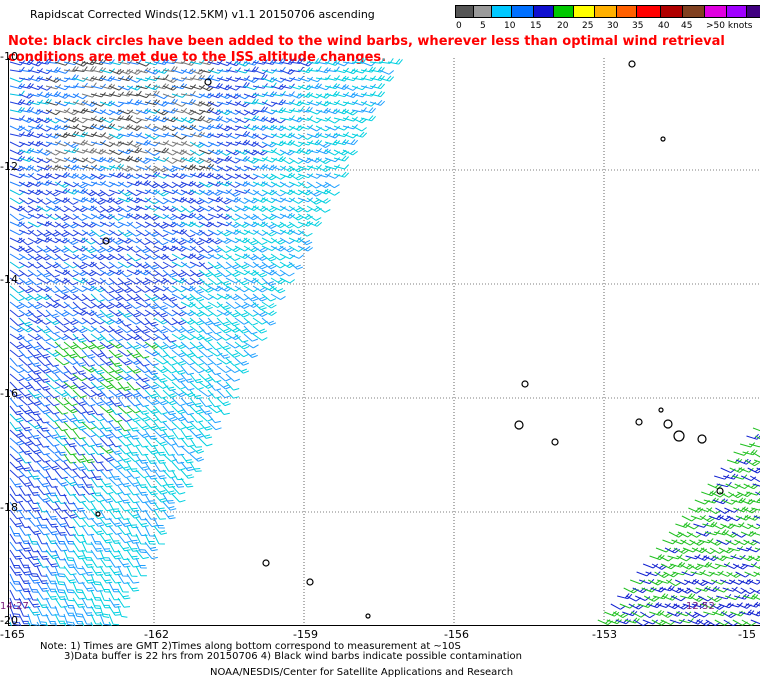 This screenshot has width=760, height=688. Describe the element at coordinates (687, 26) in the screenshot. I see `scale-label: 45` at that location.